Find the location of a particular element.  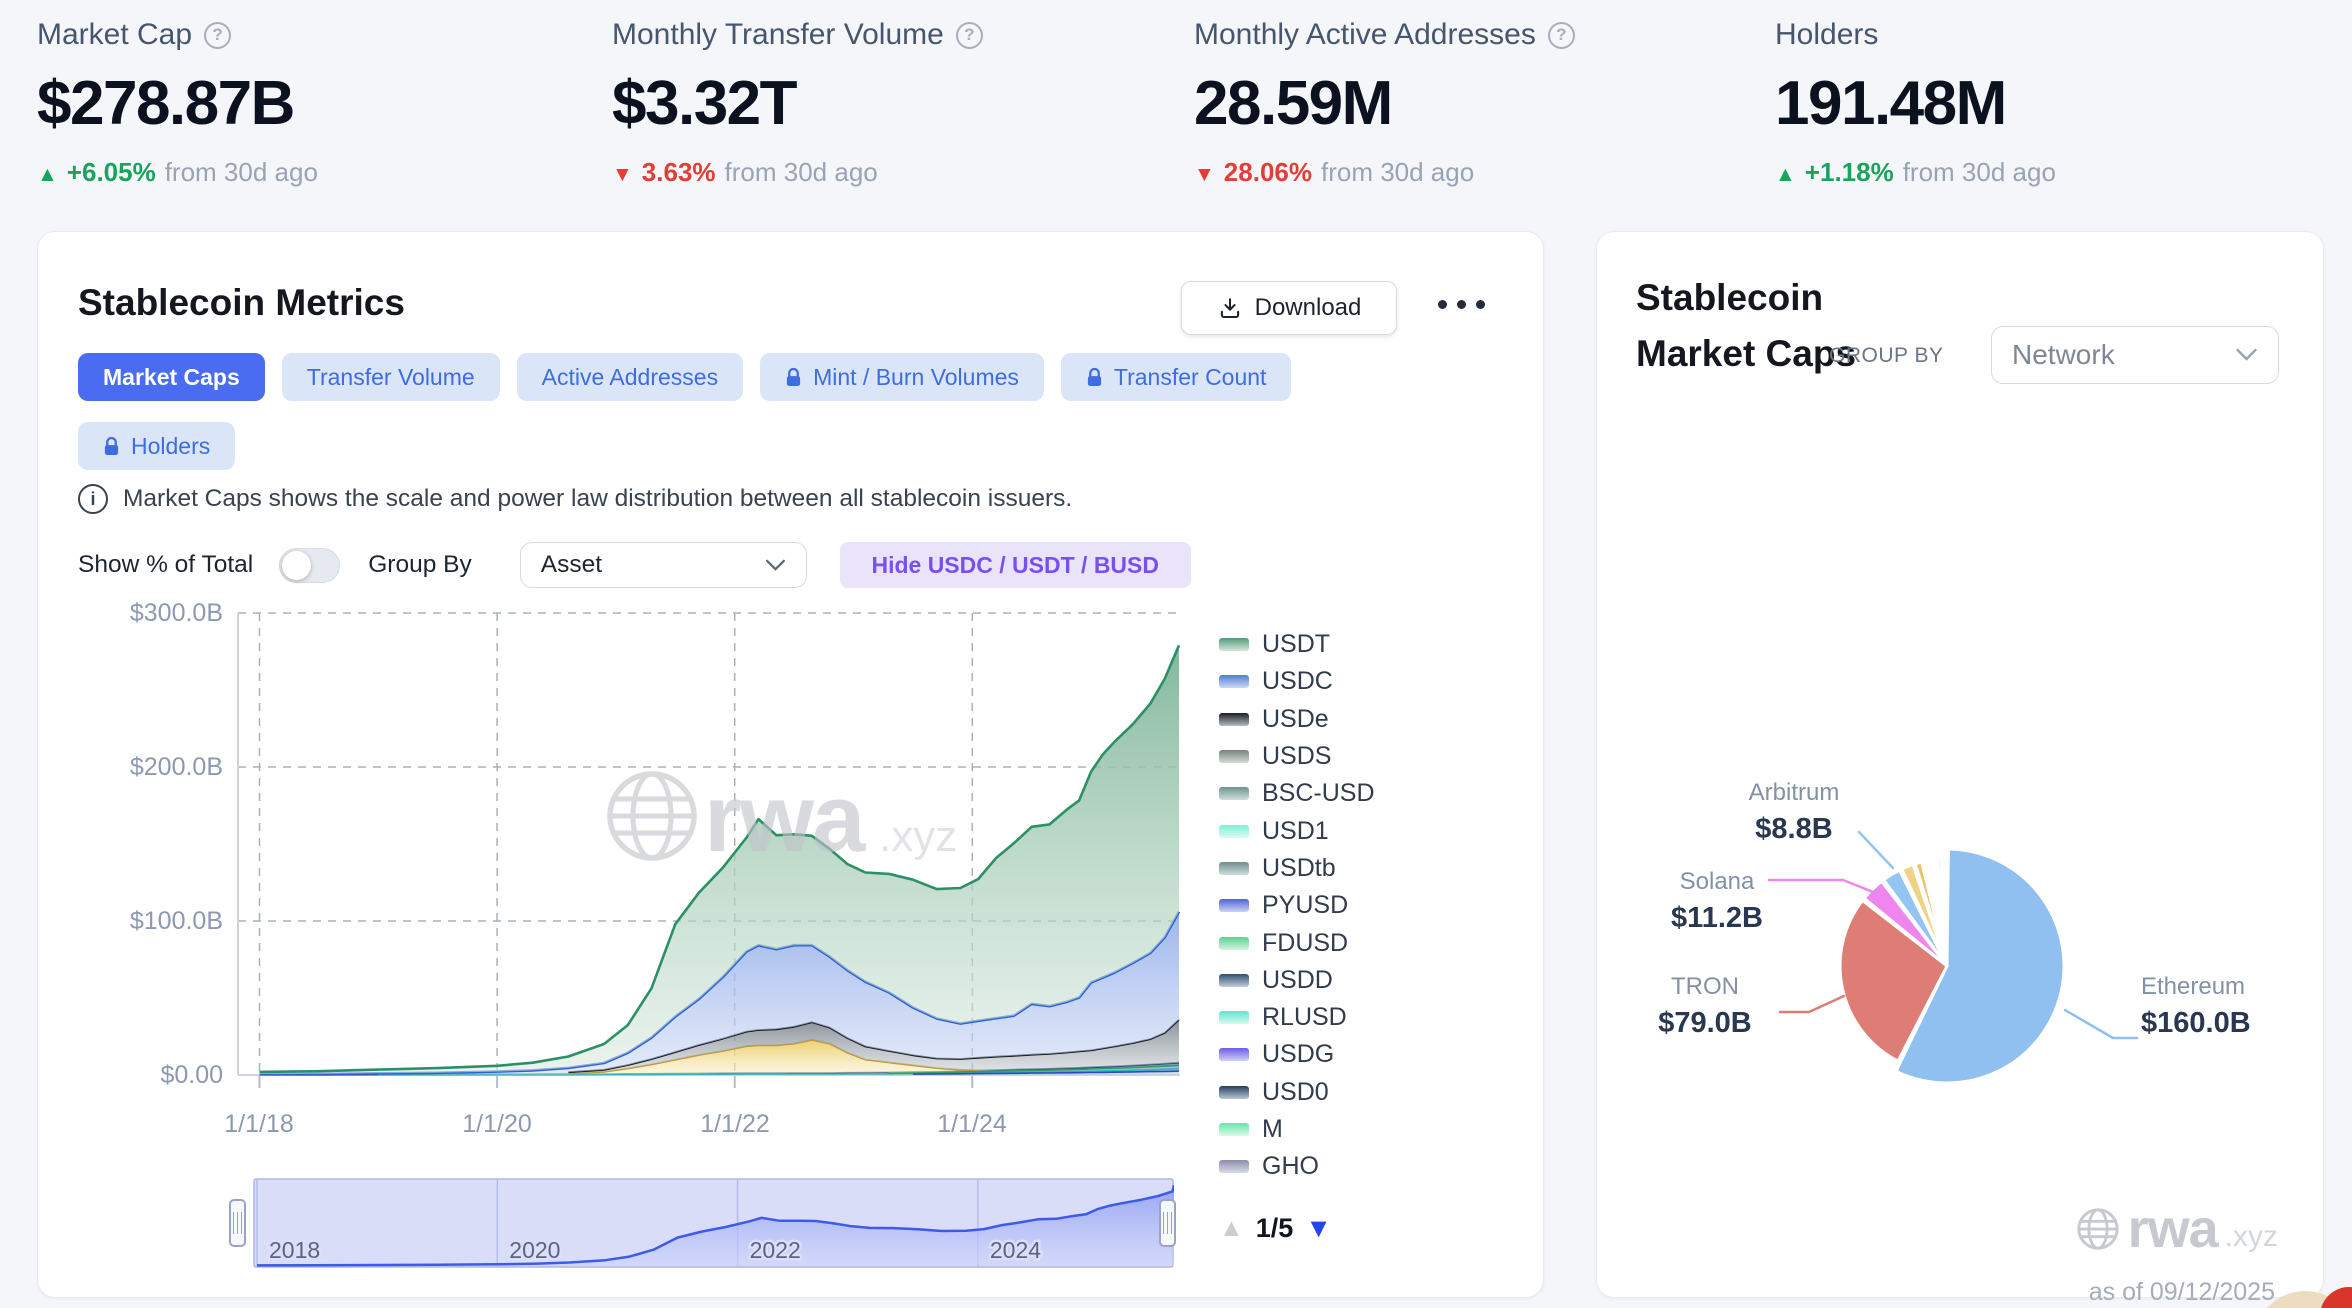

legend-item-USDtb: USDtb is located at coordinates (1297, 868).